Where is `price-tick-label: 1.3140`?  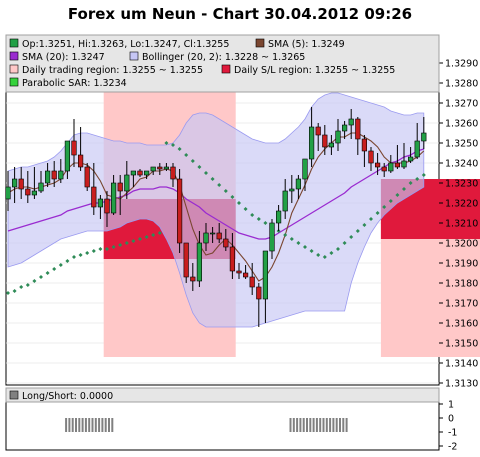
price-tick-label: 1.3140 is located at coordinates (461, 364).